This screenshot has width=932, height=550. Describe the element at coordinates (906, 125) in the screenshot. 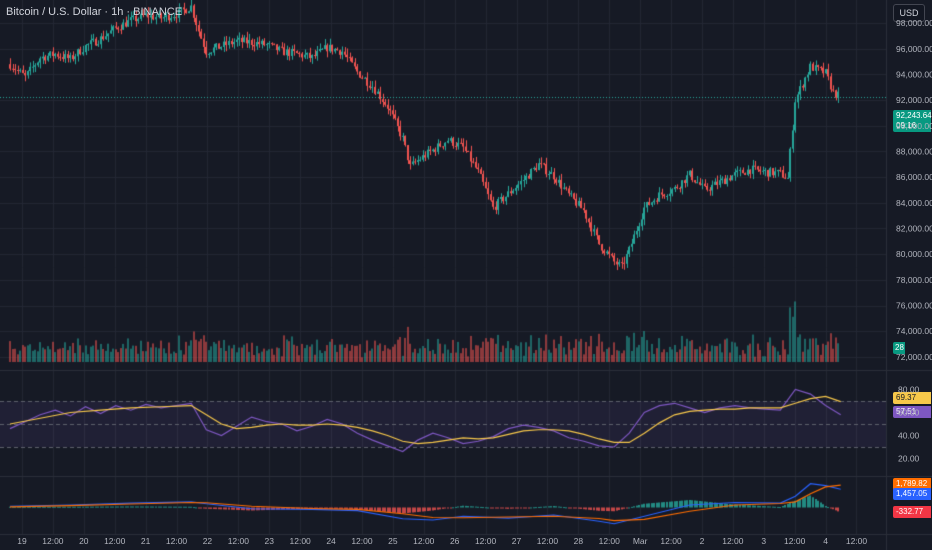

I see `countdown-timer: 09:16` at that location.